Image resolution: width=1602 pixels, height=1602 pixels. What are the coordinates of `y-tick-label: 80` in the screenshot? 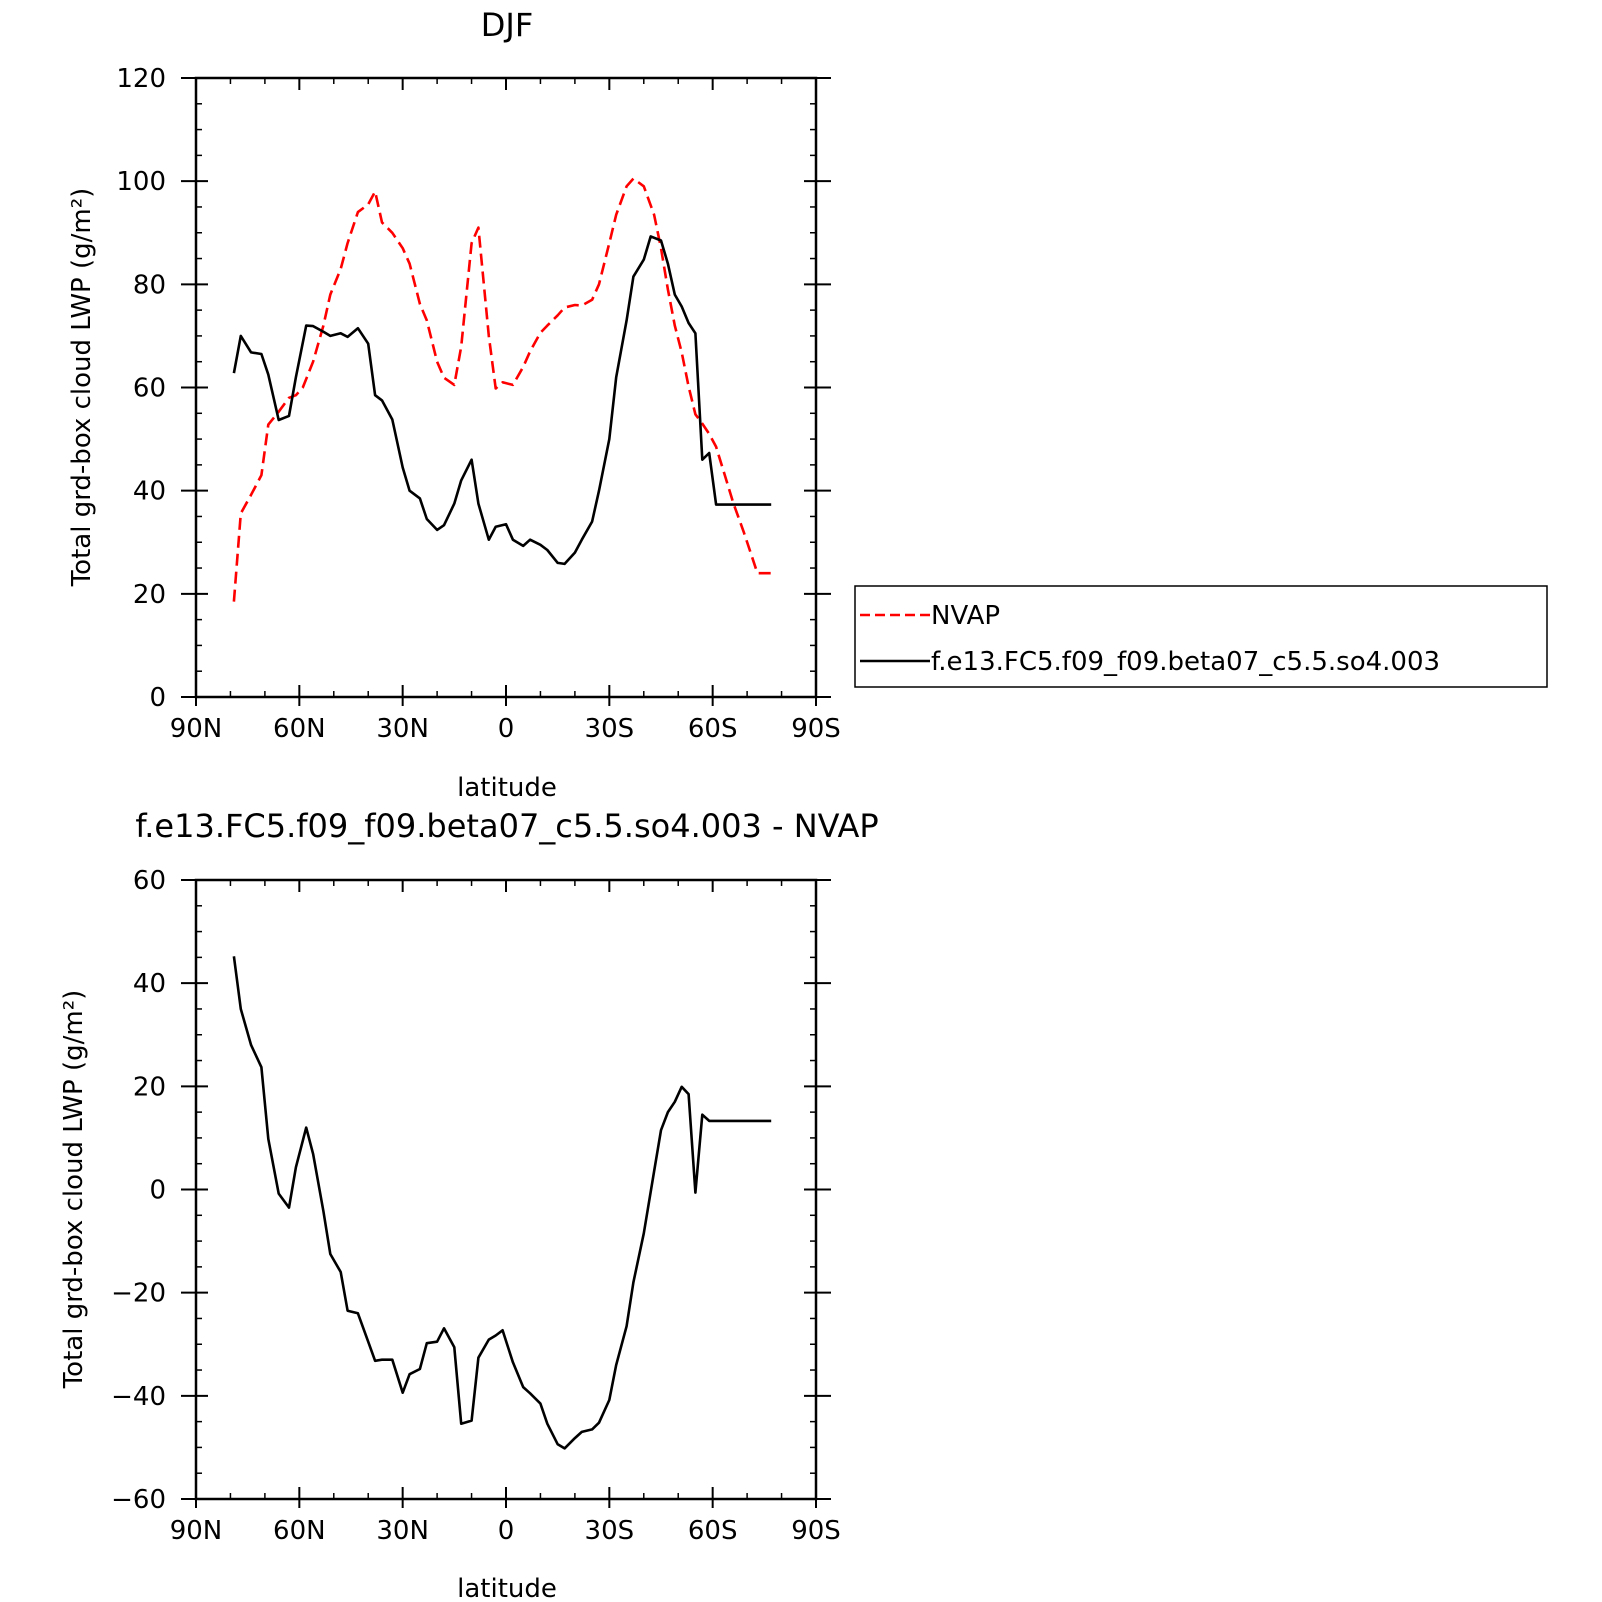 It's located at (149, 285).